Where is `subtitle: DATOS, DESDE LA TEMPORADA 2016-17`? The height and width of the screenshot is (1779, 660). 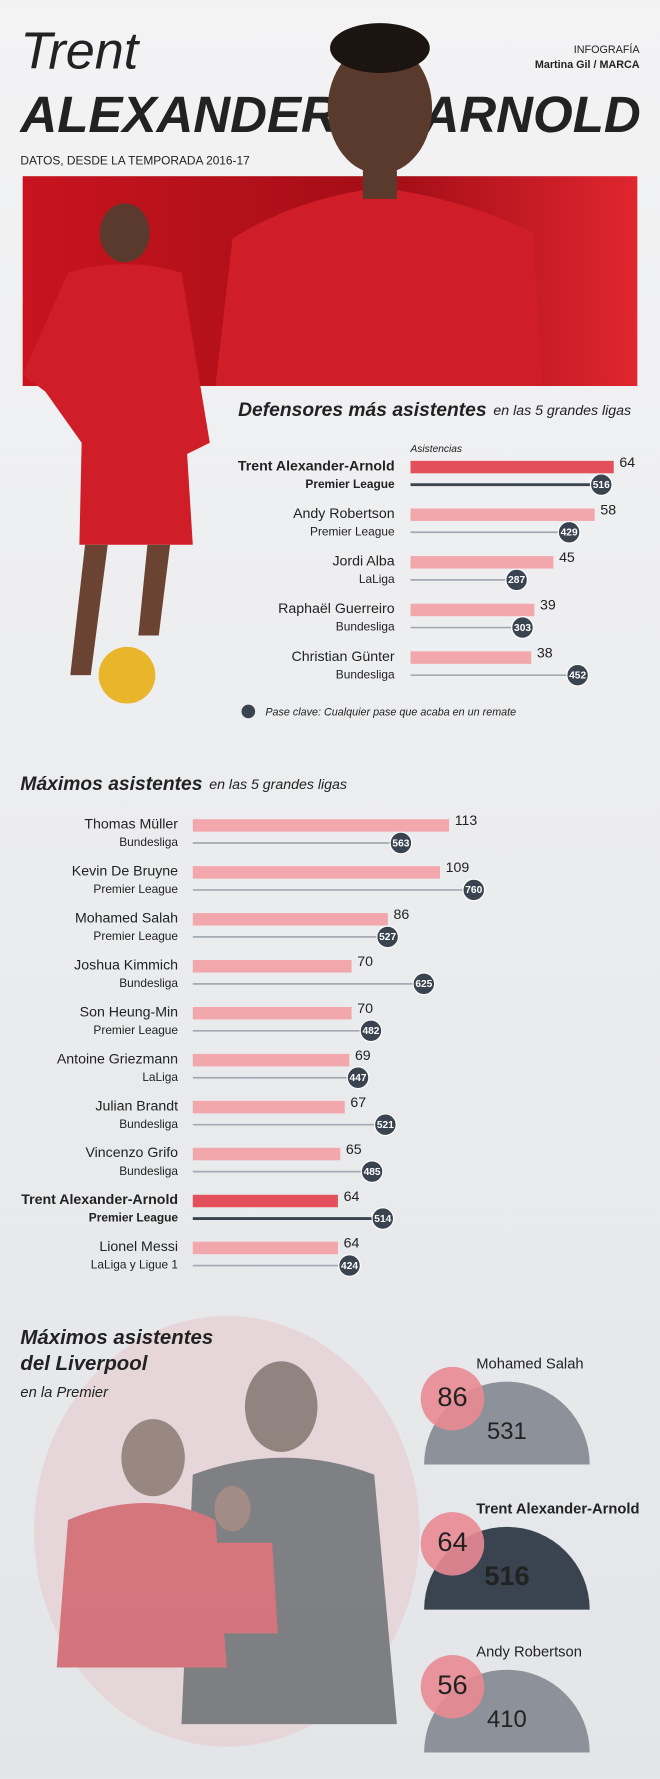
subtitle: DATOS, DESDE LA TEMPORADA 2016-17 is located at coordinates (135, 161).